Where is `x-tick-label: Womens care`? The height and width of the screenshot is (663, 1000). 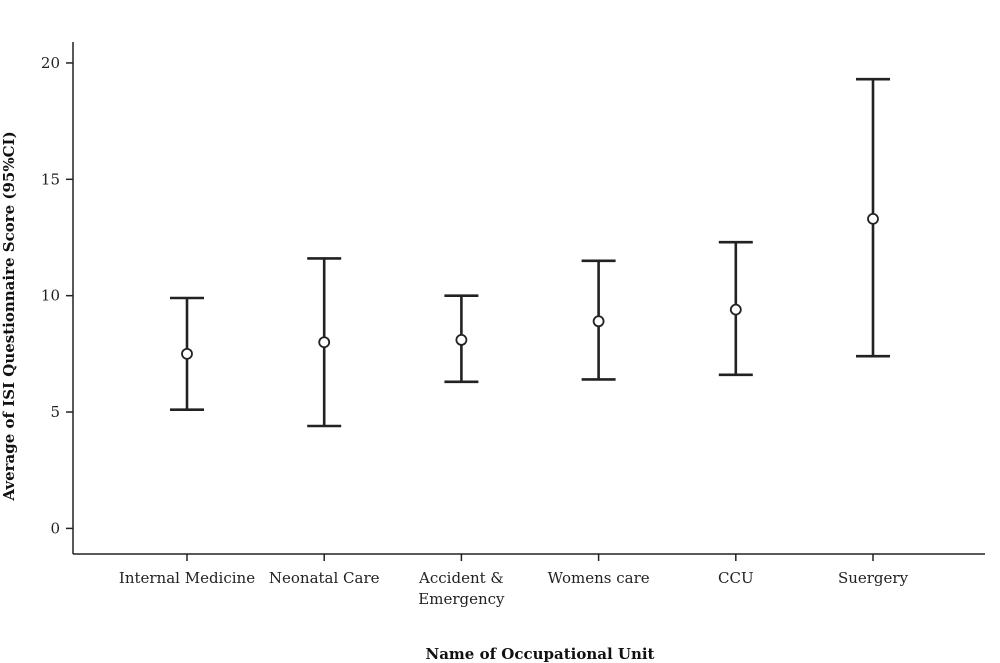
x-tick-label: Womens care is located at coordinates (599, 578).